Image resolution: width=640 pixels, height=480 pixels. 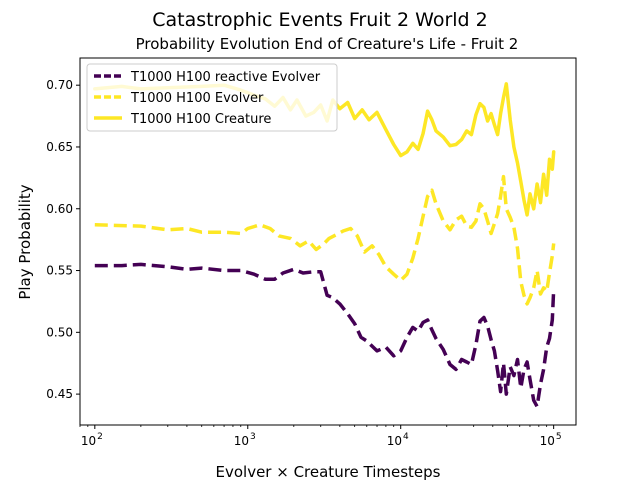 I want to click on chart-suptitle: Catastrophic Events Fruit 2 World 2, so click(x=319, y=20).